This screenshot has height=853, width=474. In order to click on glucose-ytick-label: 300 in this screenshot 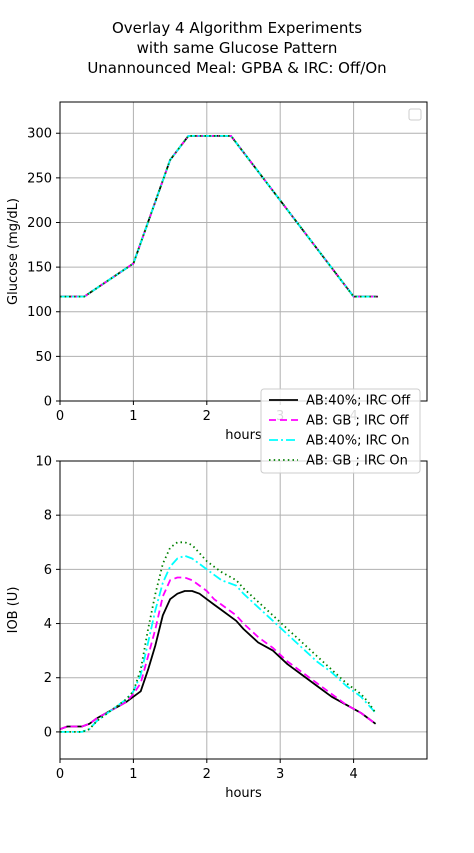, I will do `click(39, 134)`.